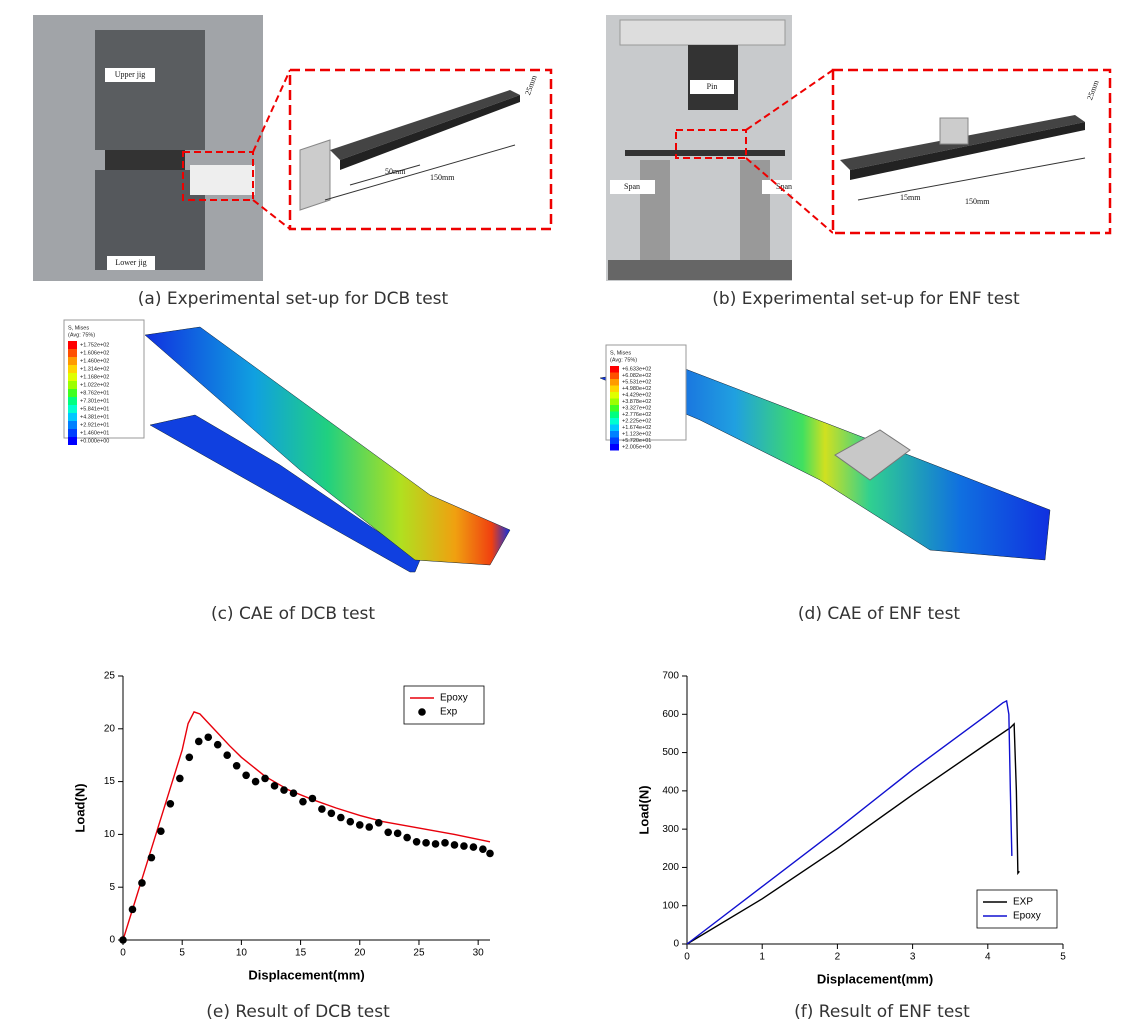 The width and height of the screenshot is (1145, 1028). I want to click on y-tick-label: 100, so click(670, 905).